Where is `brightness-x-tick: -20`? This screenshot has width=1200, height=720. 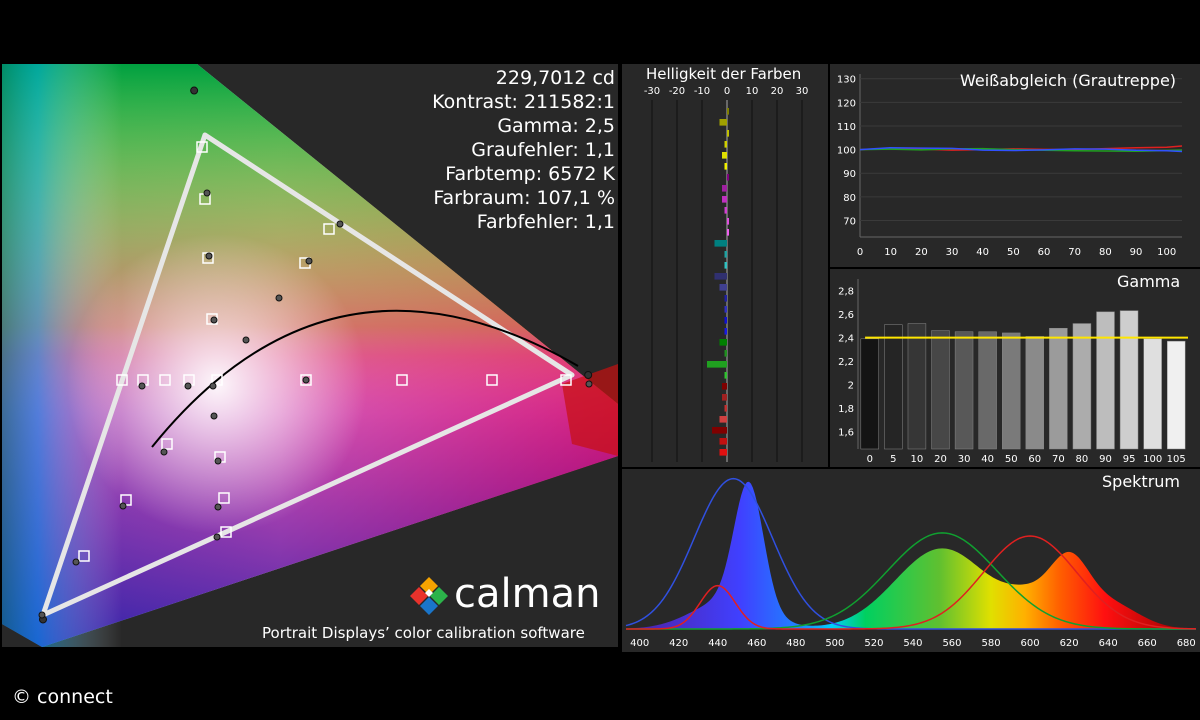 brightness-x-tick: -20 is located at coordinates (677, 91).